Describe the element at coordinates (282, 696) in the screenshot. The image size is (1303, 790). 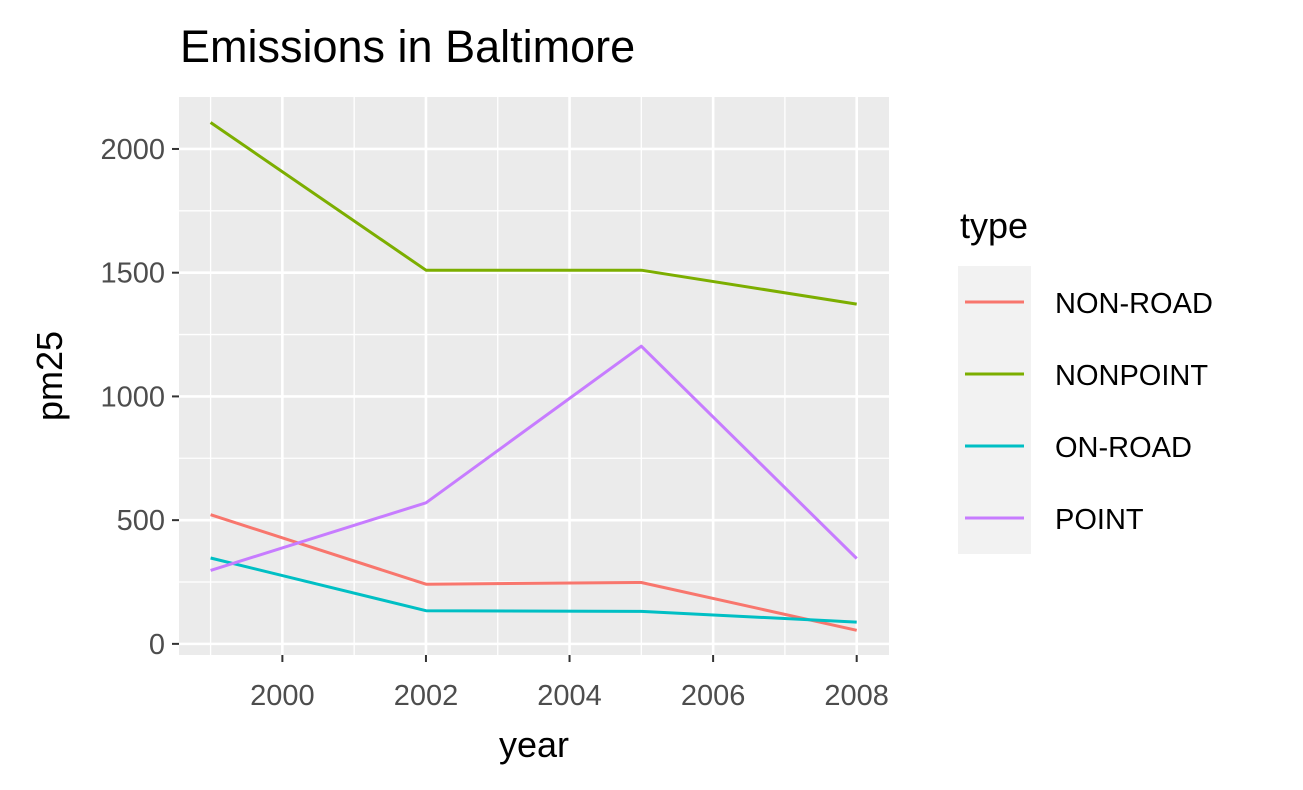
I see `x-tick-label: 2000` at that location.